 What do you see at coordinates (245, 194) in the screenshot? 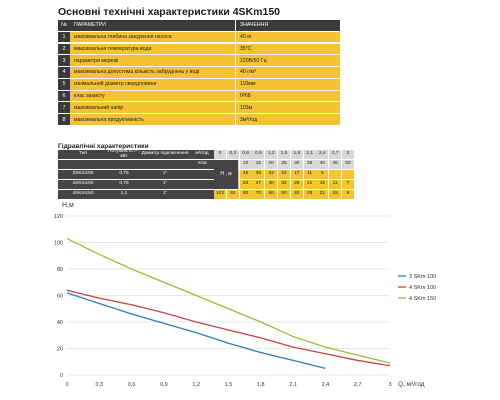
I see `hyd-head-cell: 80` at bounding box center [245, 194].